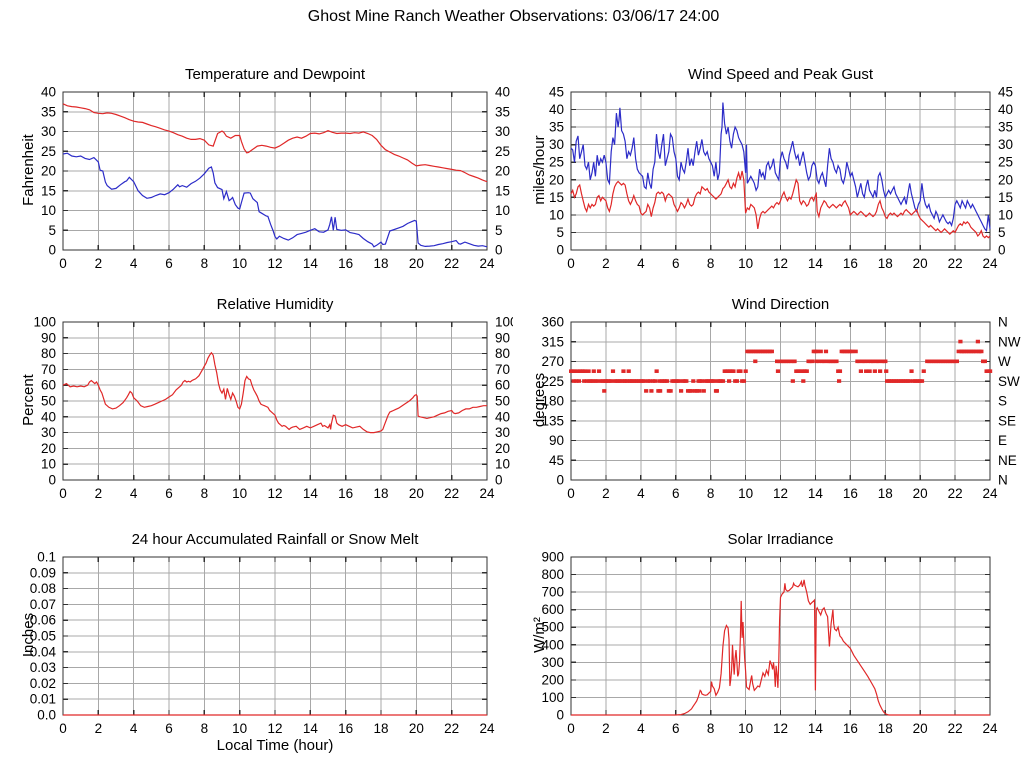  What do you see at coordinates (43, 588) in the screenshot?
I see `svg-text: 0.08` at bounding box center [43, 588].